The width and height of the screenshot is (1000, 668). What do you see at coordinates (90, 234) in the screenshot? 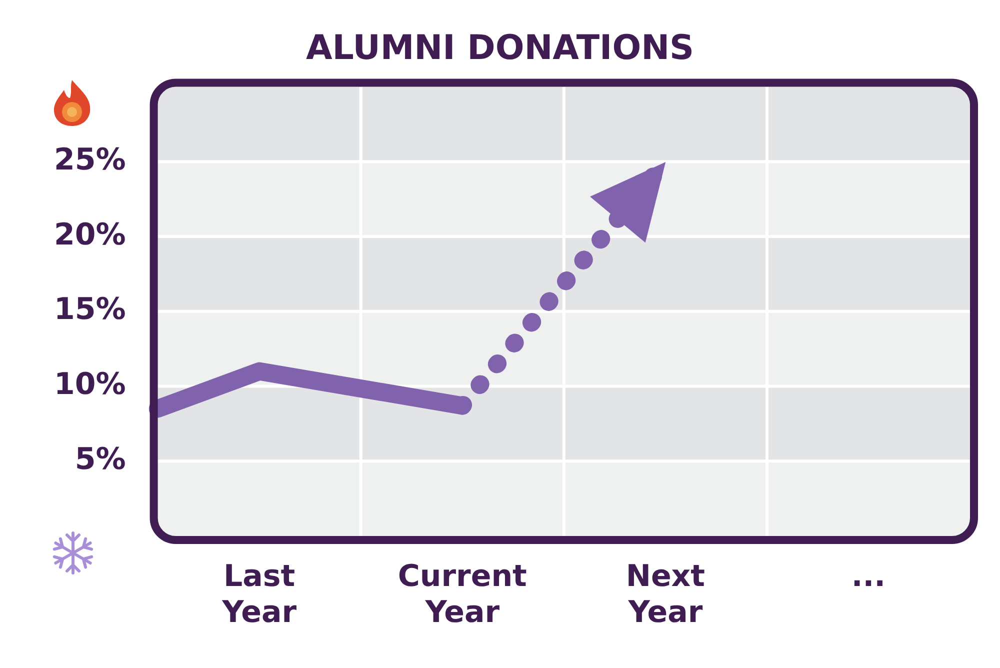
I see `y-tick-label: 20%` at bounding box center [90, 234].